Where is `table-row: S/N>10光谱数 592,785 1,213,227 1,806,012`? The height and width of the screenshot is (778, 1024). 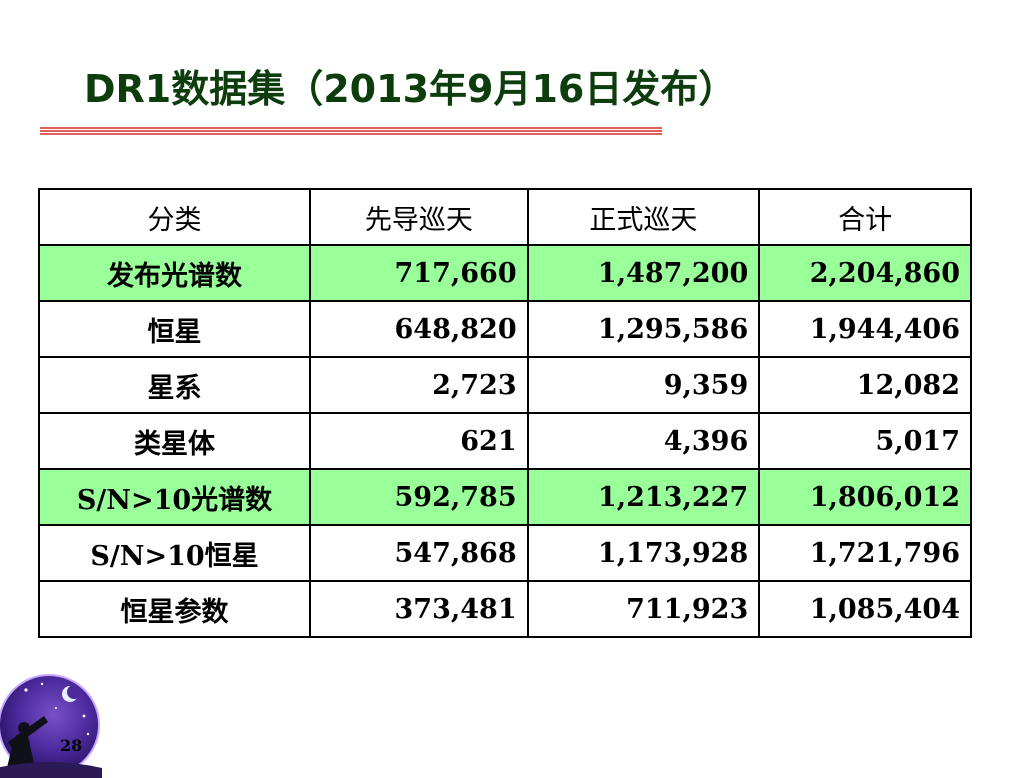 table-row: S/N>10光谱数 592,785 1,213,227 1,806,012 is located at coordinates (504, 497).